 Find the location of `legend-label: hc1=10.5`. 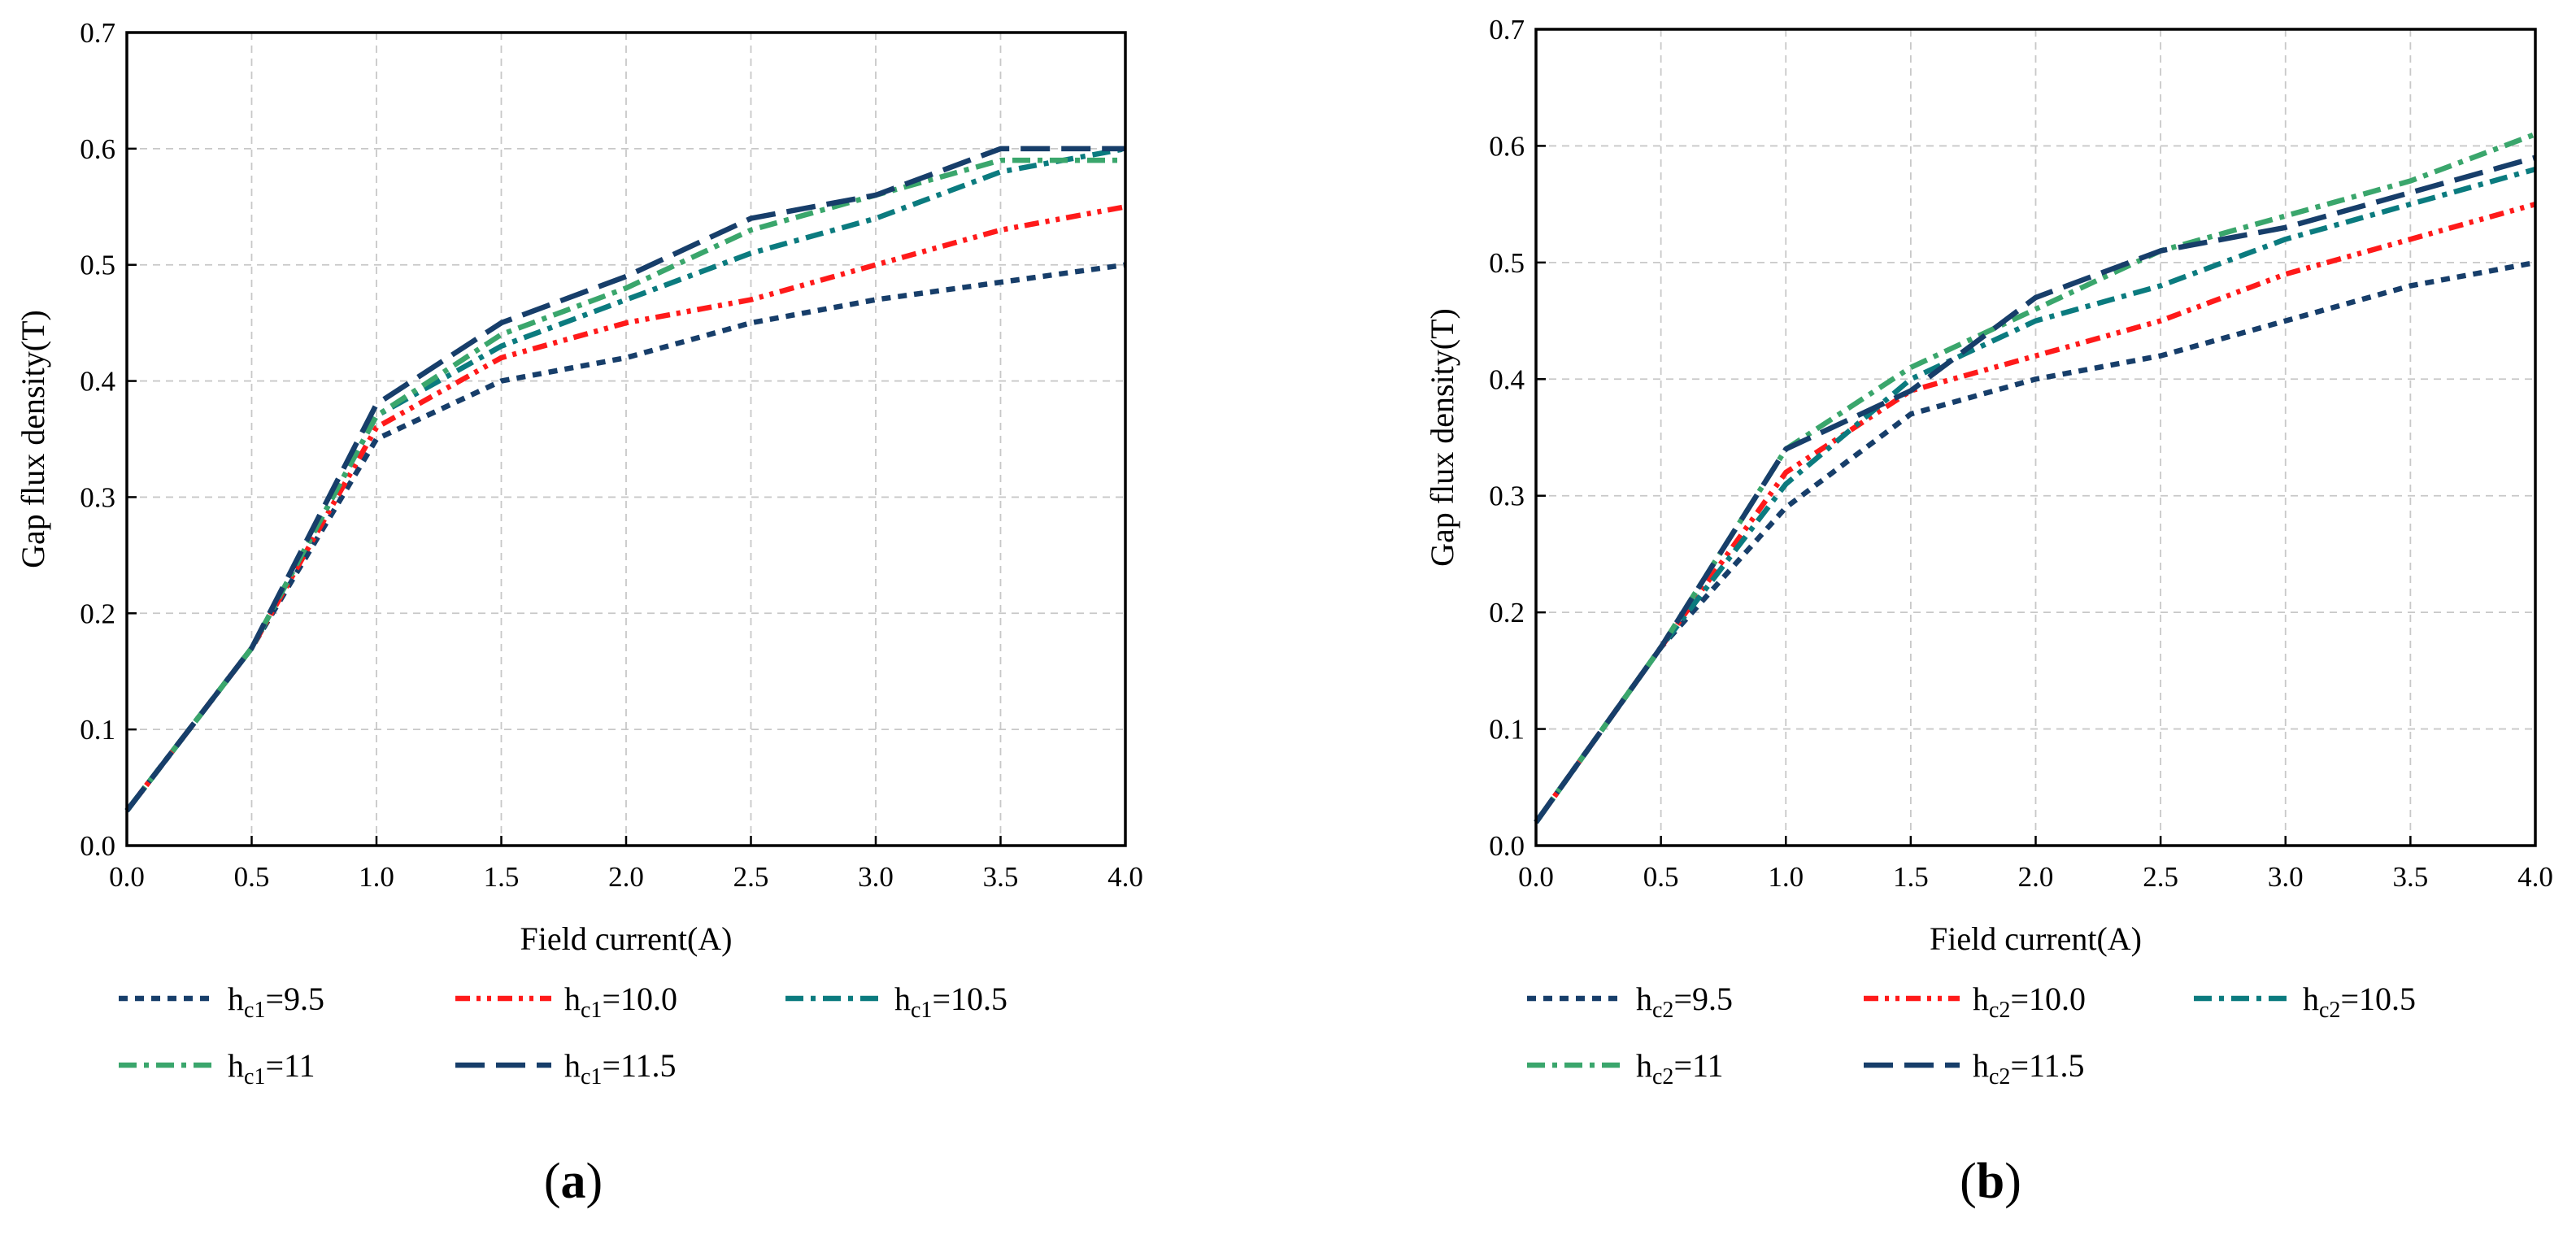

legend-label: hc1=10.5 is located at coordinates (951, 1002).